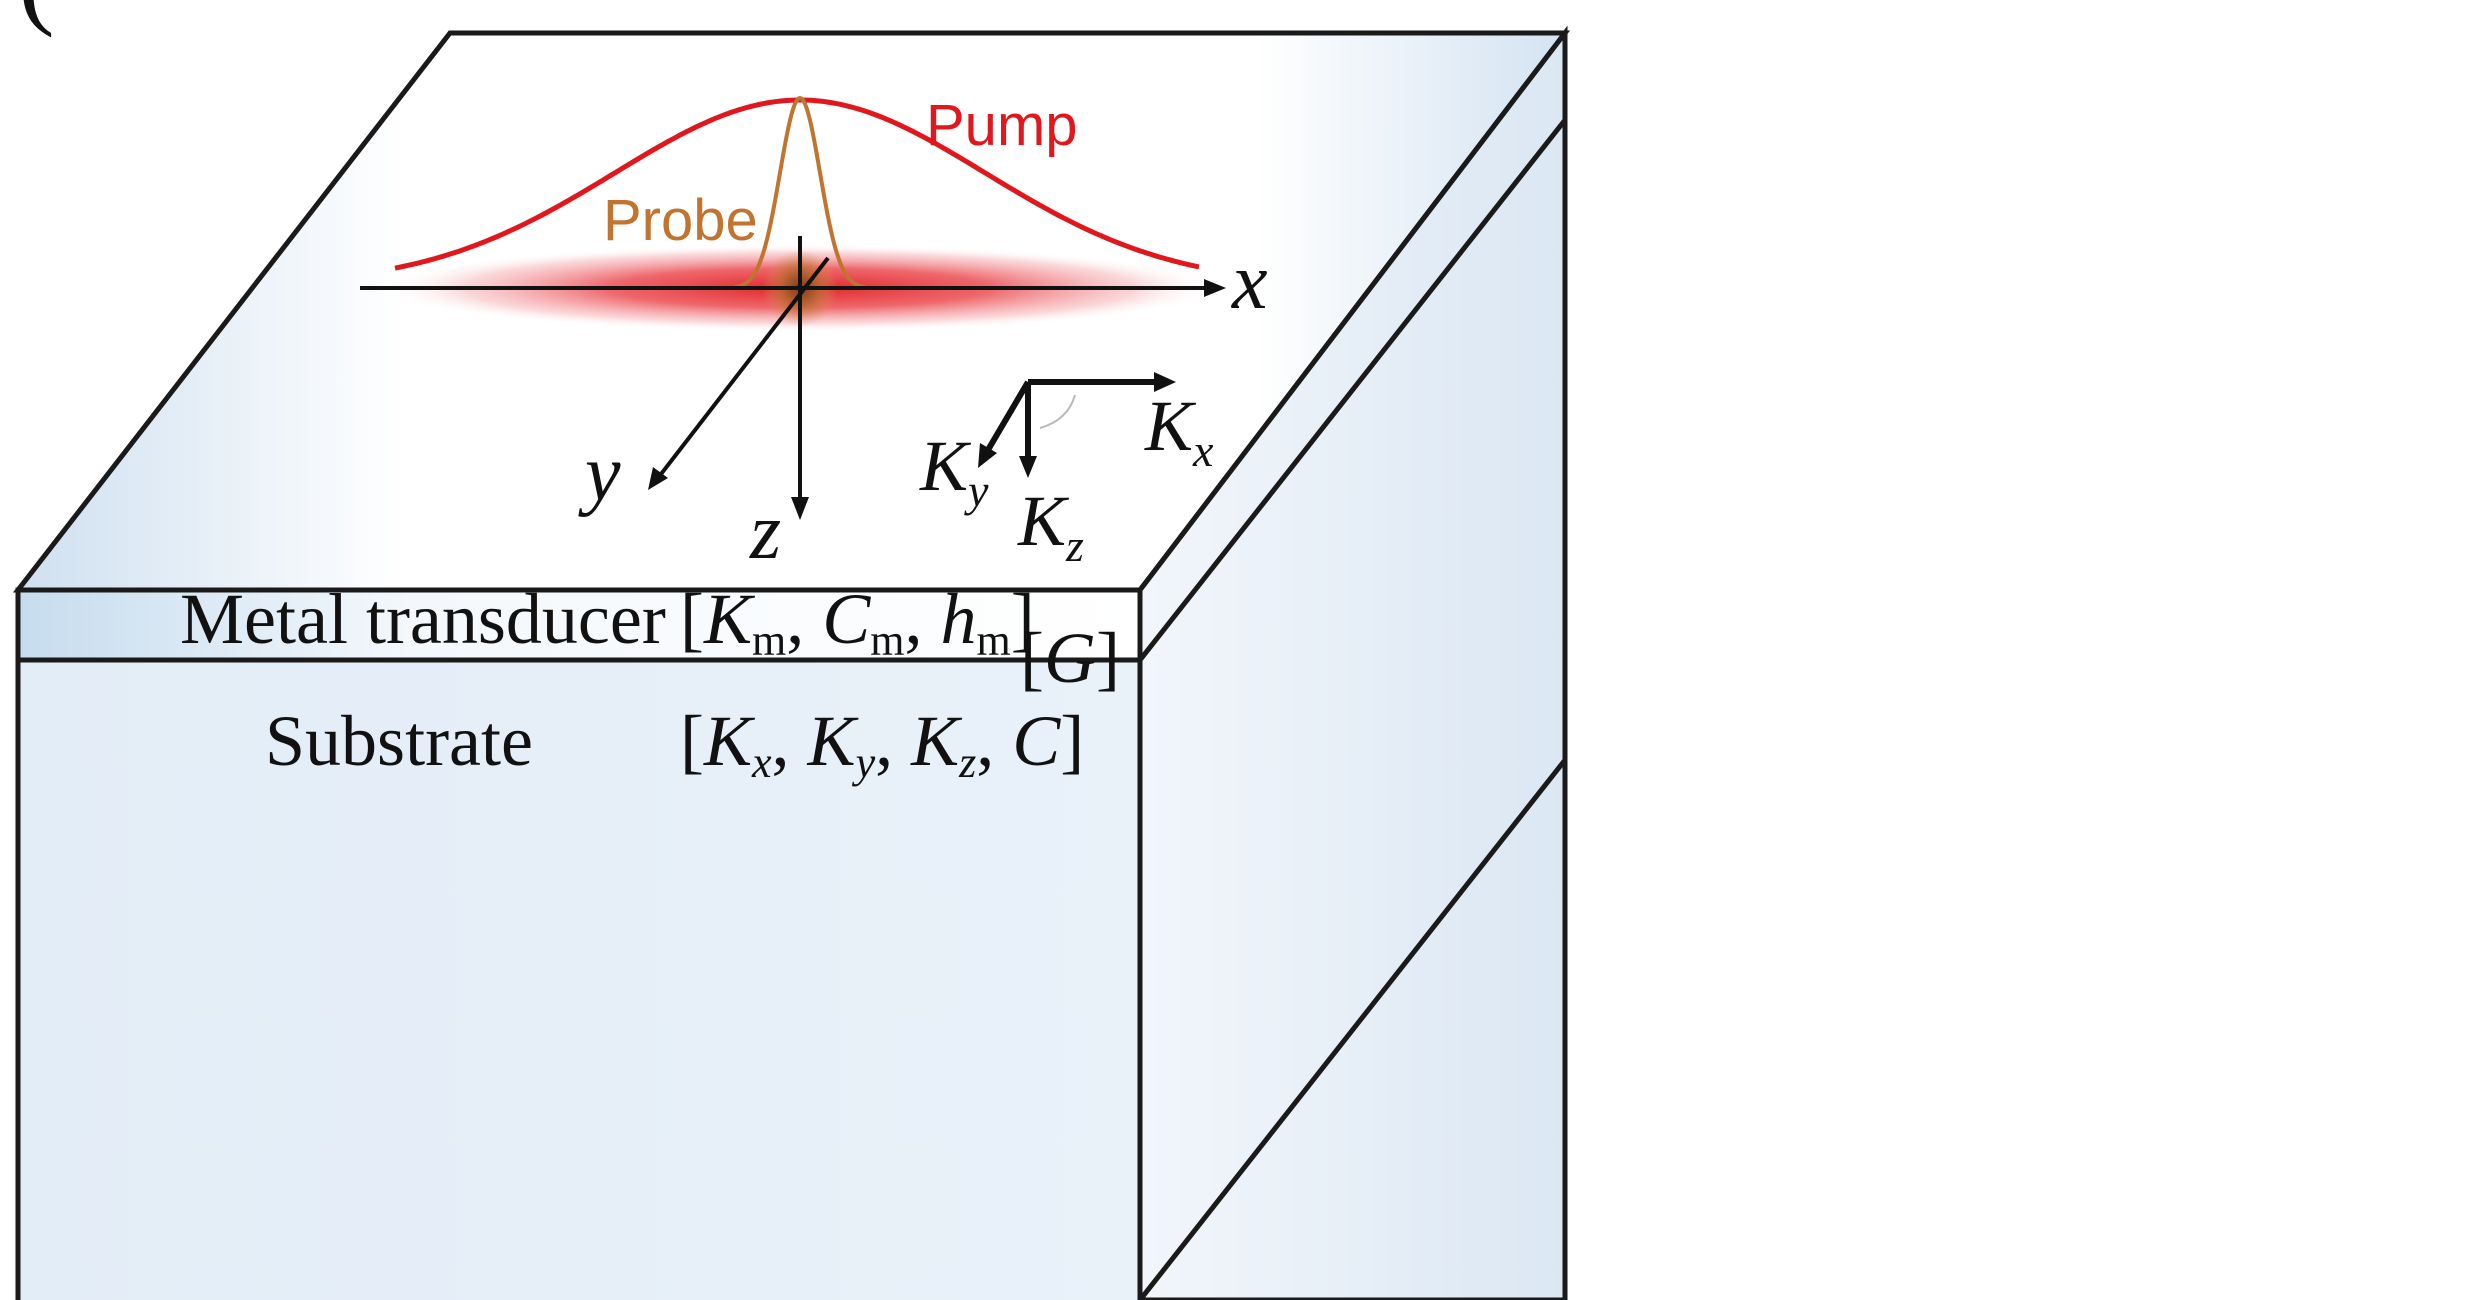 The height and width of the screenshot is (1300, 2469). What do you see at coordinates (1032, 658) in the screenshot?
I see `interface-open: [` at bounding box center [1032, 658].